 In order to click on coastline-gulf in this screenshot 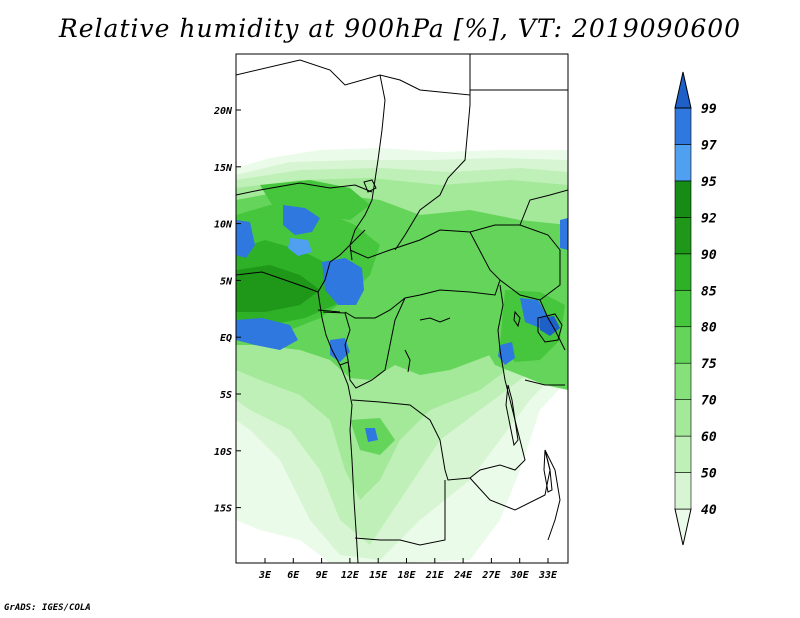, I will do `click(297, 417)`.